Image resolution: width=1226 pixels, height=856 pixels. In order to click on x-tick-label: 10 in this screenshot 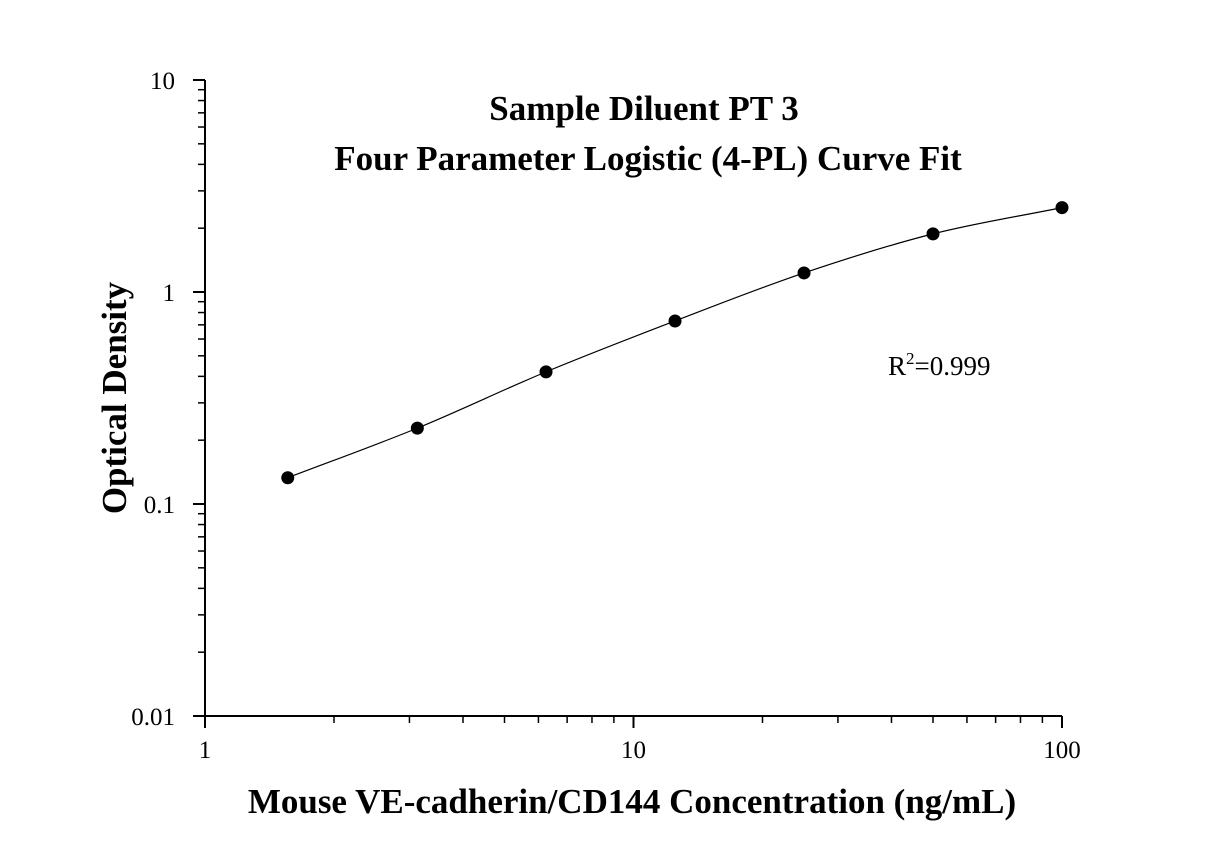, I will do `click(633, 750)`.